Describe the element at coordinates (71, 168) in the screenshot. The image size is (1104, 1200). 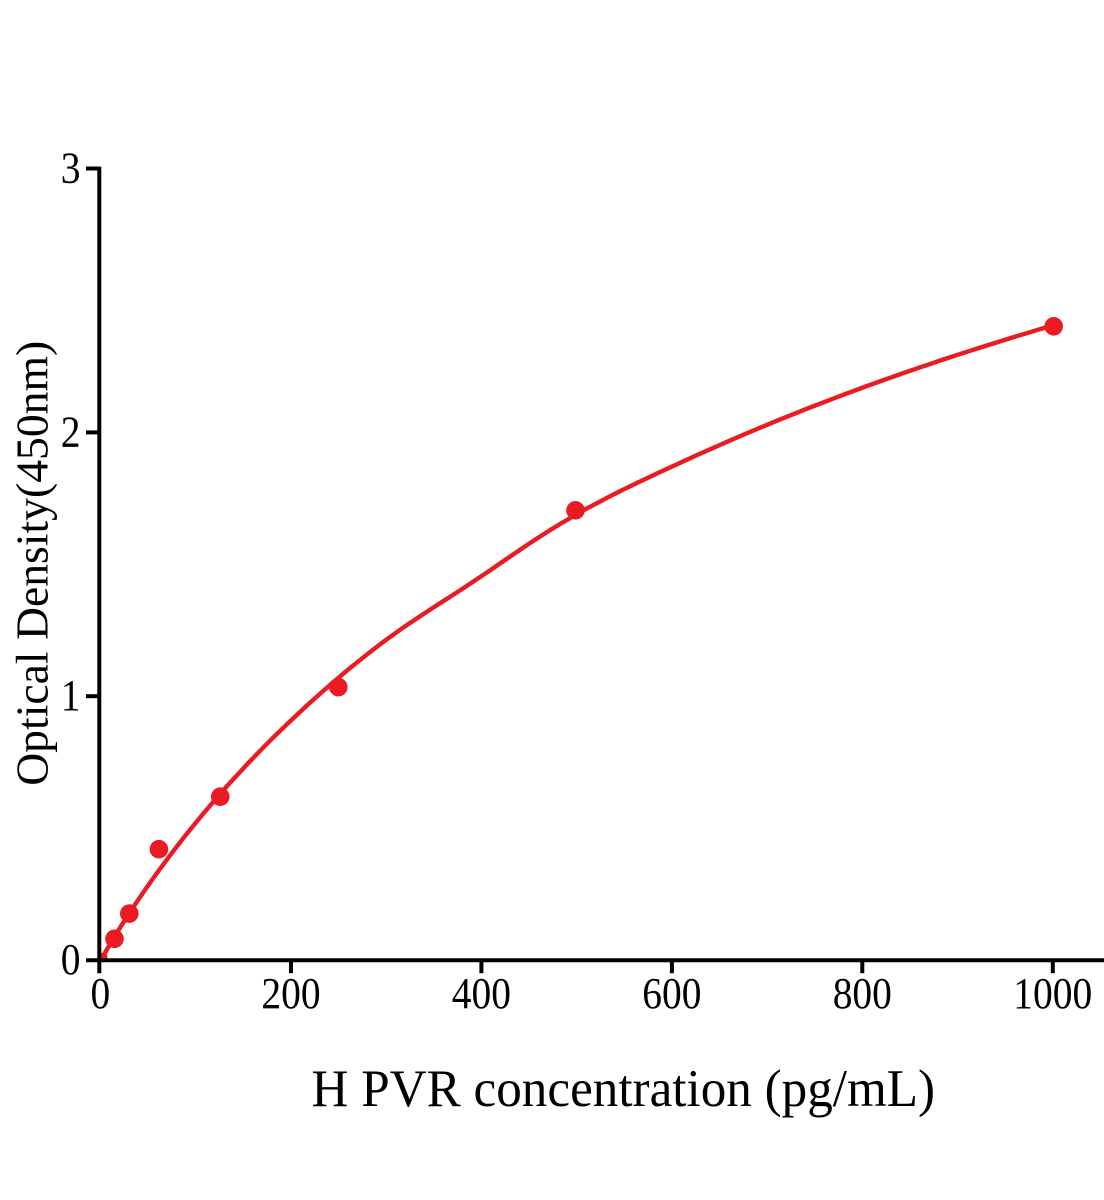
I see `svg-text: 3` at that location.